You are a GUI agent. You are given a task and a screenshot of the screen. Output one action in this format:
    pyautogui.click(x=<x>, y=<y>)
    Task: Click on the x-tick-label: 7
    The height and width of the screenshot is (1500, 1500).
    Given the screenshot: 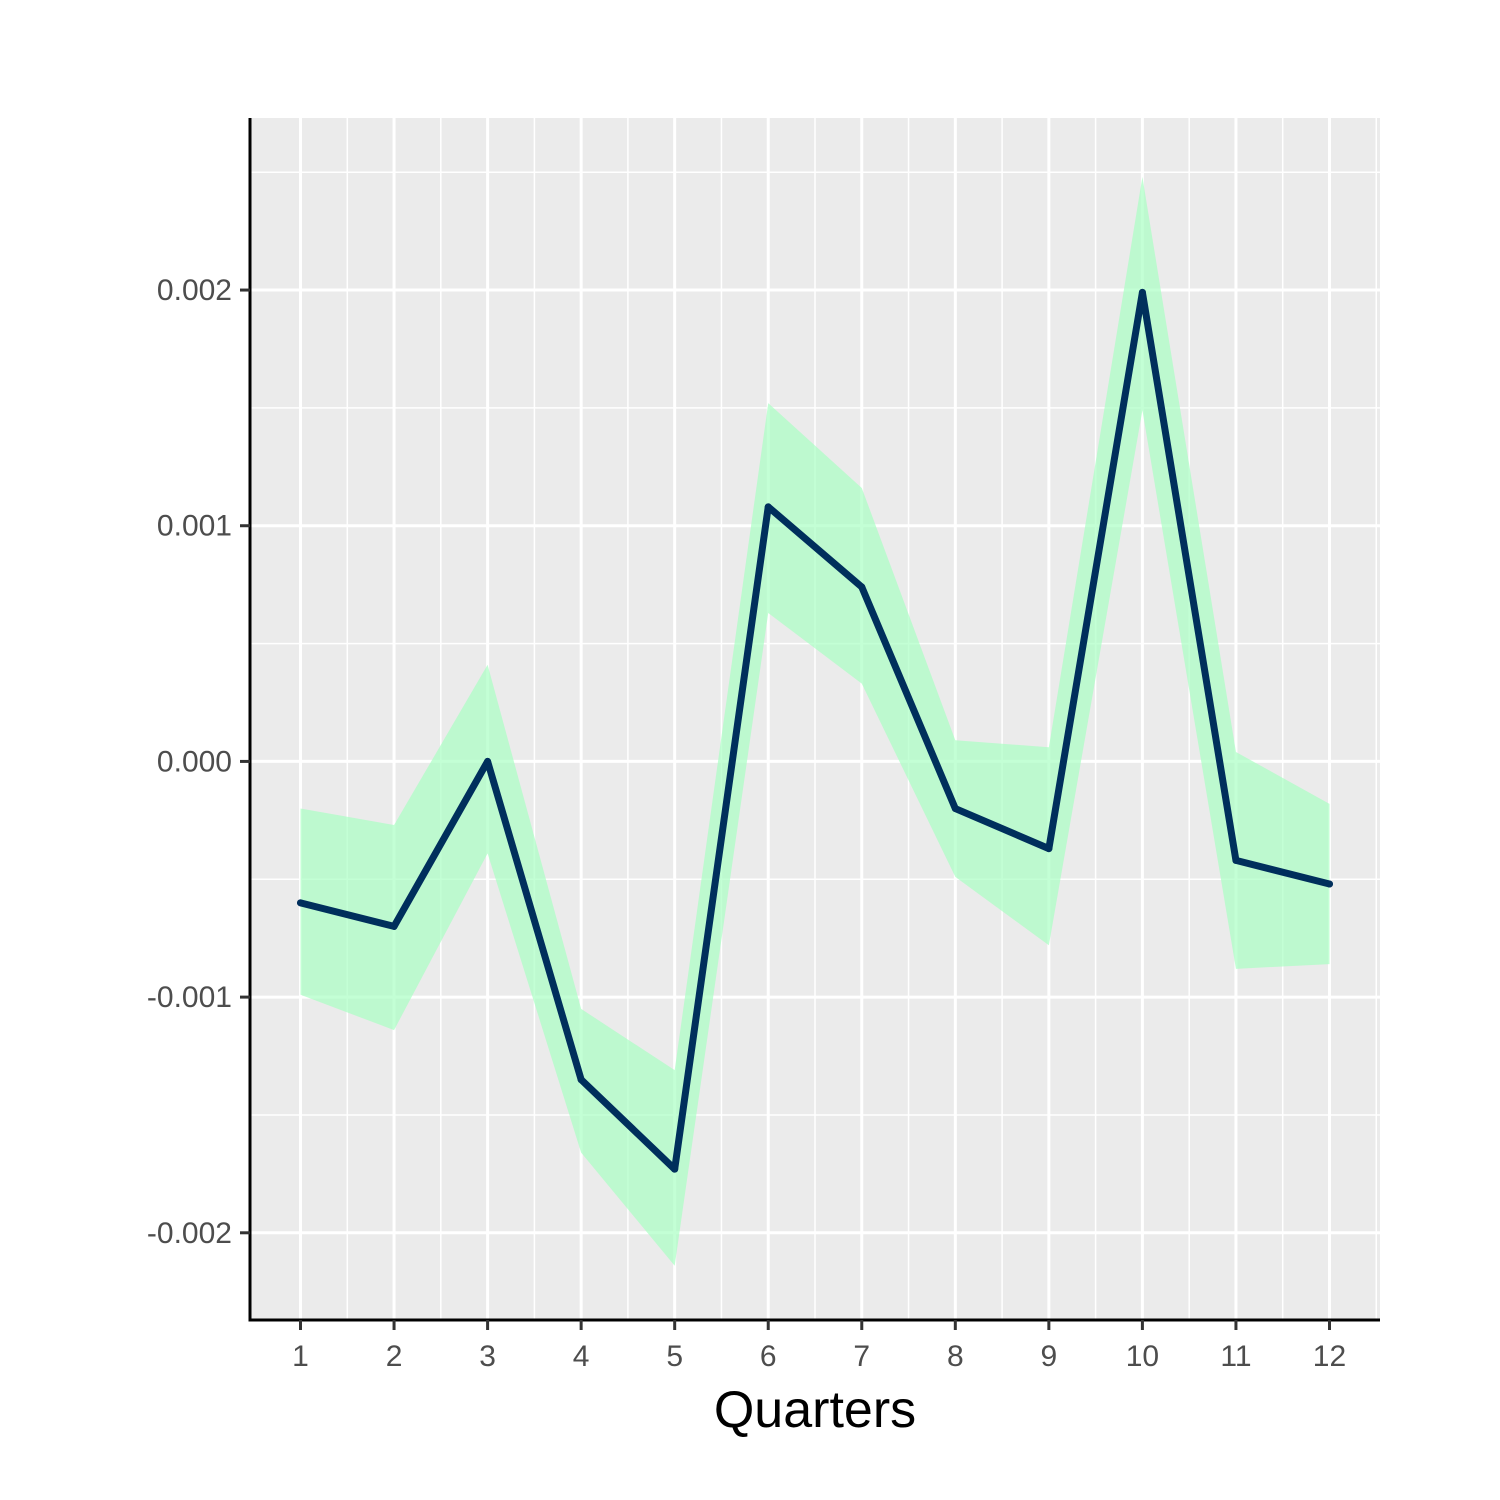 What is the action you would take?
    pyautogui.click(x=861, y=1356)
    